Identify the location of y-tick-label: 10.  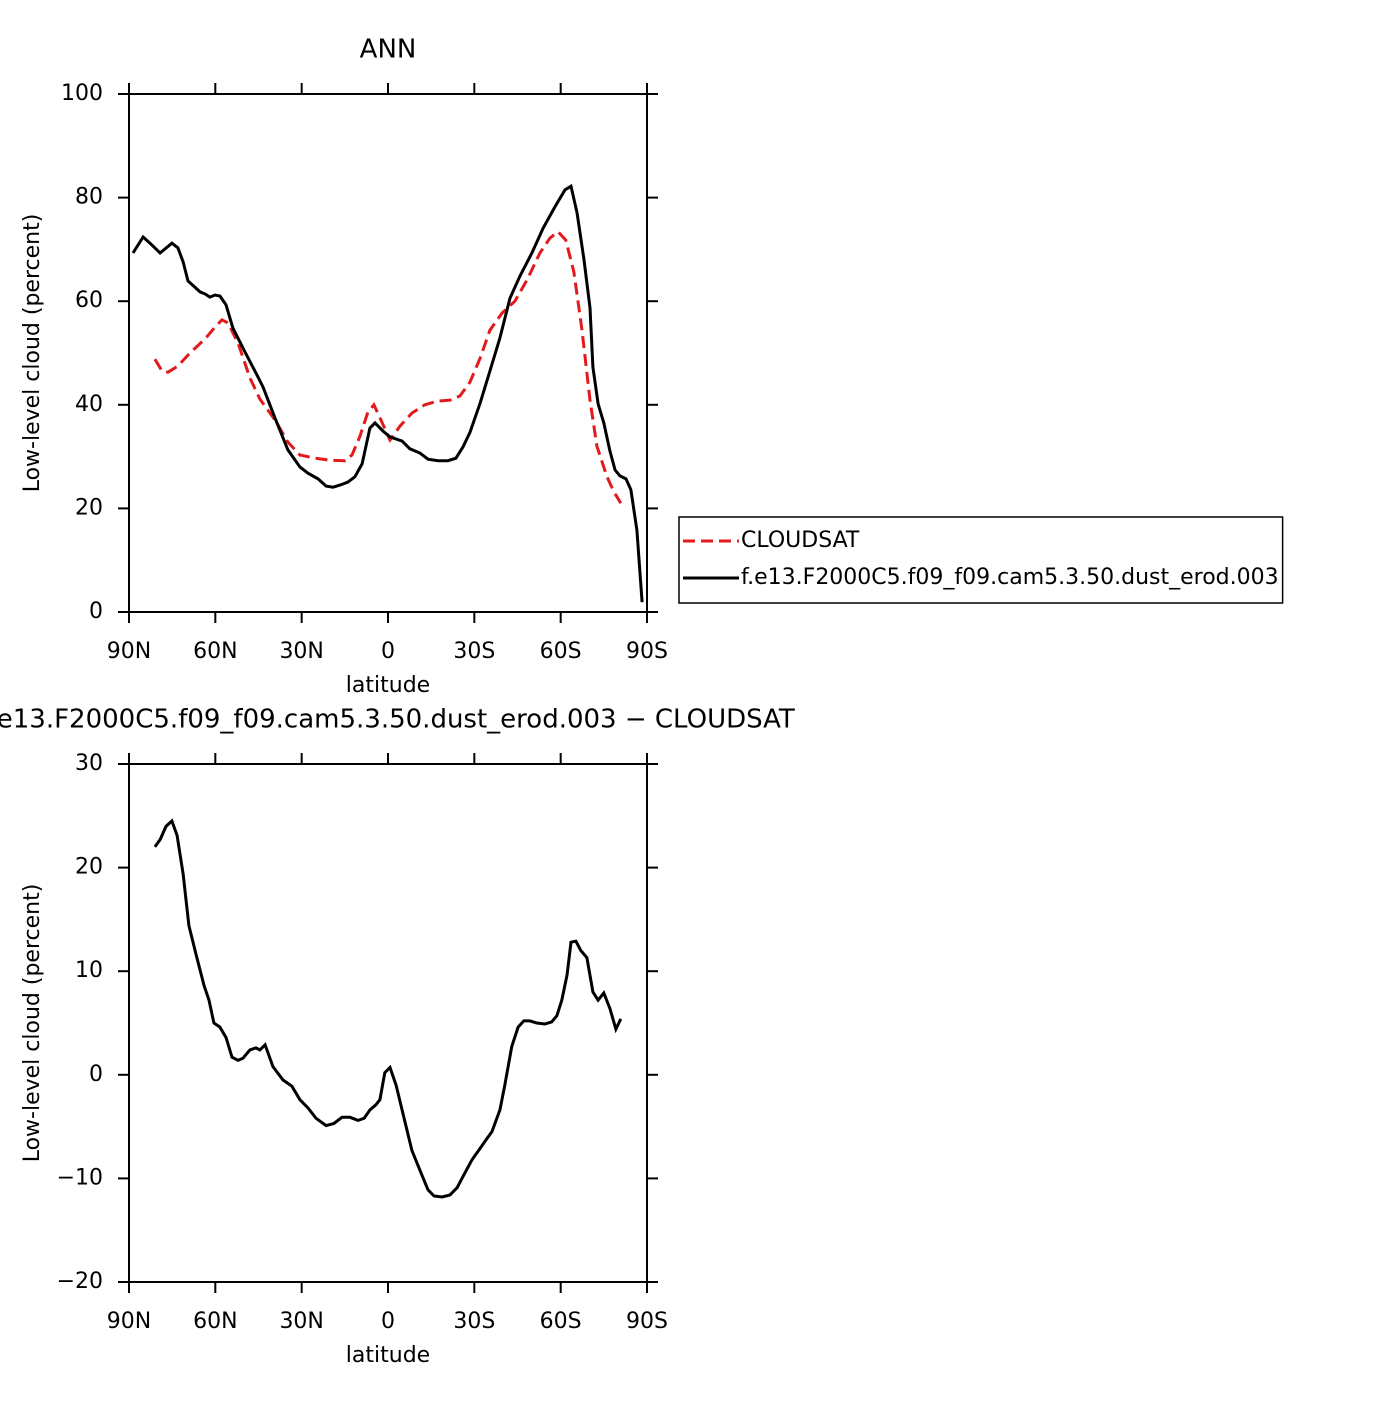
(89, 970).